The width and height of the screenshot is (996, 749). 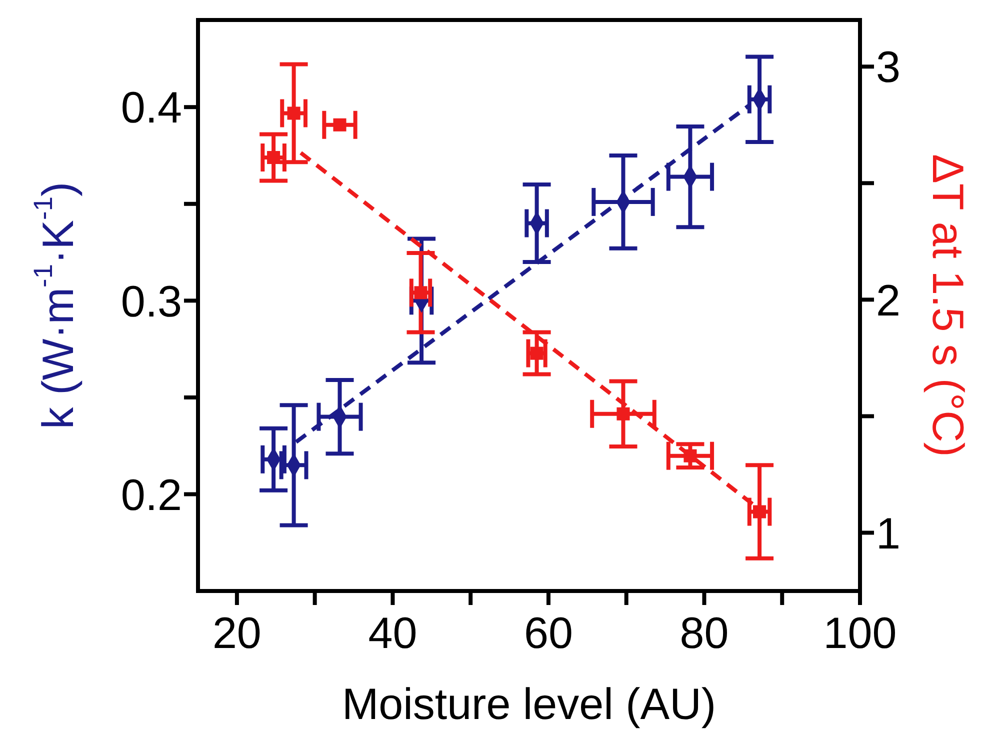 I want to click on x-tick-label: 100, so click(x=860, y=633).